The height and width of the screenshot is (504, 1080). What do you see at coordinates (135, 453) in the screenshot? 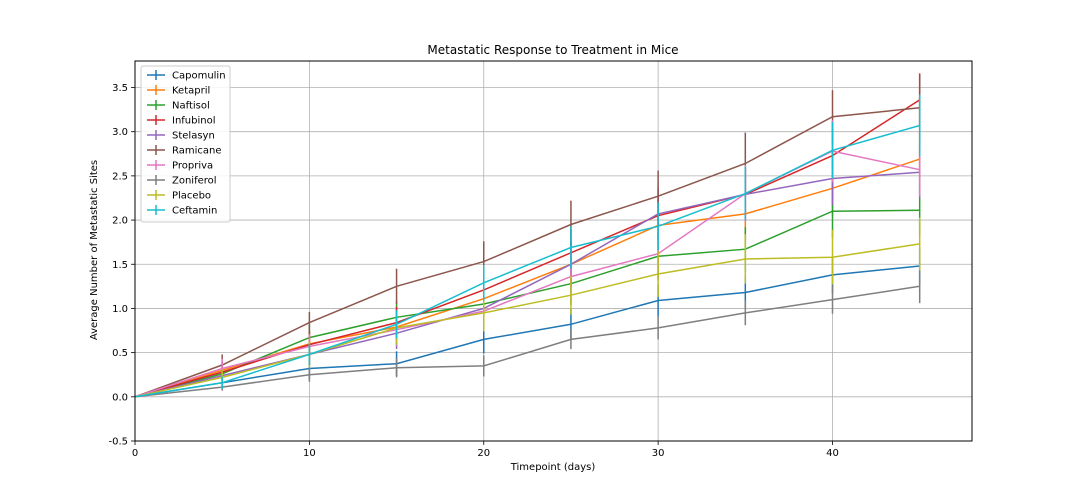
I see `x-tick-label: 0` at bounding box center [135, 453].